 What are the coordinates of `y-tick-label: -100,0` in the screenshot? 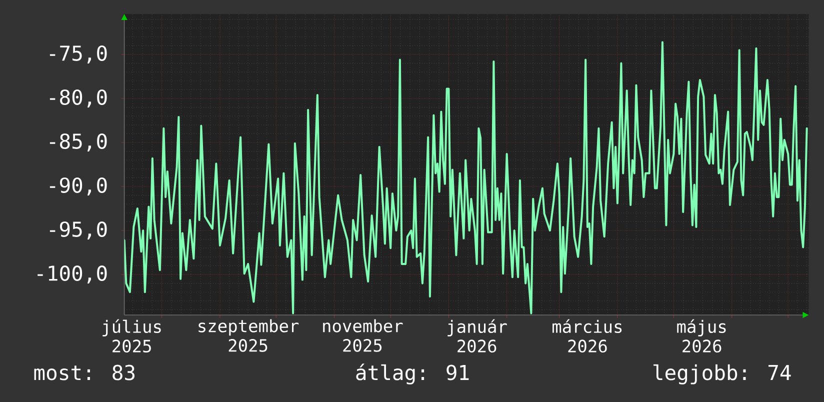 It's located at (72, 274).